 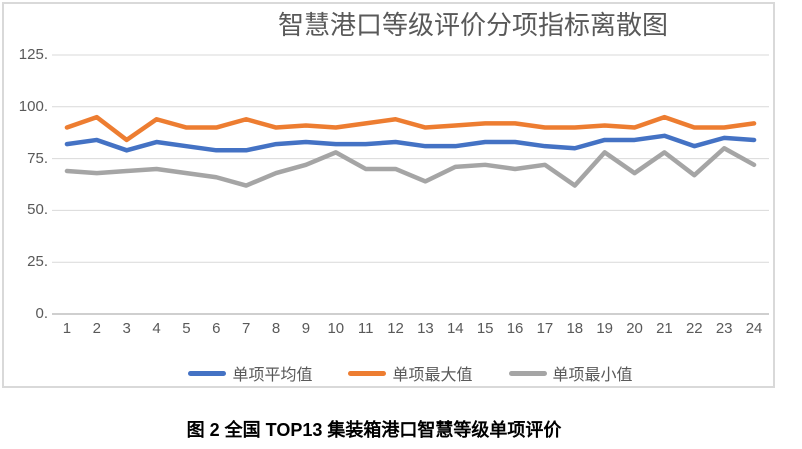 I want to click on y-tick-label: 100., so click(x=33, y=106).